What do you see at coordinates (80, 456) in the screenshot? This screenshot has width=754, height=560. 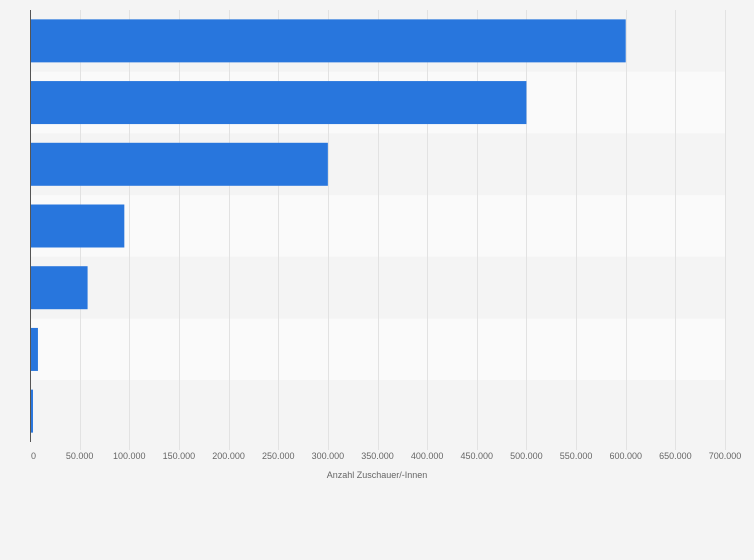 I see `x-tick-label-1: 50.000` at bounding box center [80, 456].